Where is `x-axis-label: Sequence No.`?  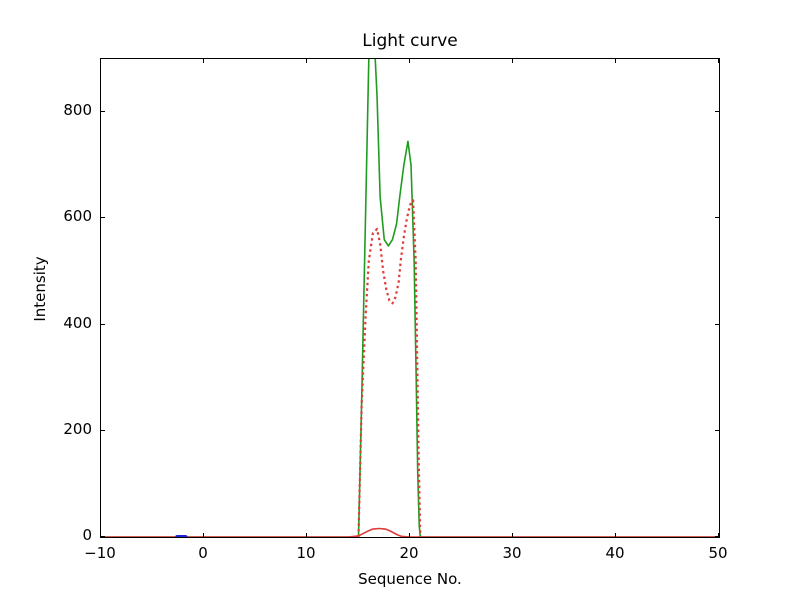
x-axis-label: Sequence No. is located at coordinates (410, 579).